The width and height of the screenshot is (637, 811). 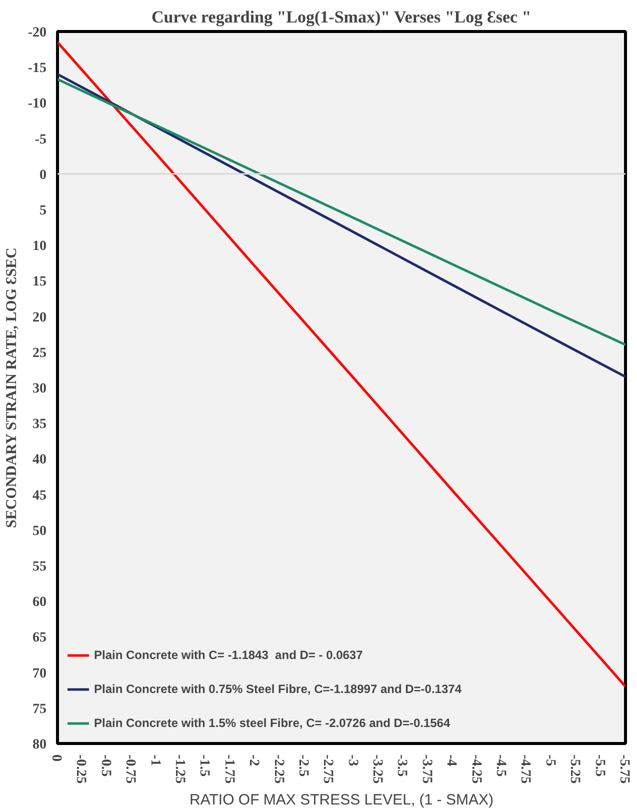 What do you see at coordinates (39, 638) in the screenshot?
I see `y-tick-label: 65` at bounding box center [39, 638].